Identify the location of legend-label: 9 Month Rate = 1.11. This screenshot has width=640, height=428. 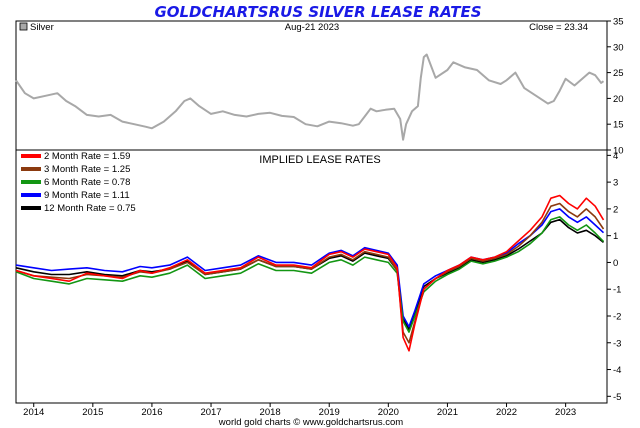
(87, 195).